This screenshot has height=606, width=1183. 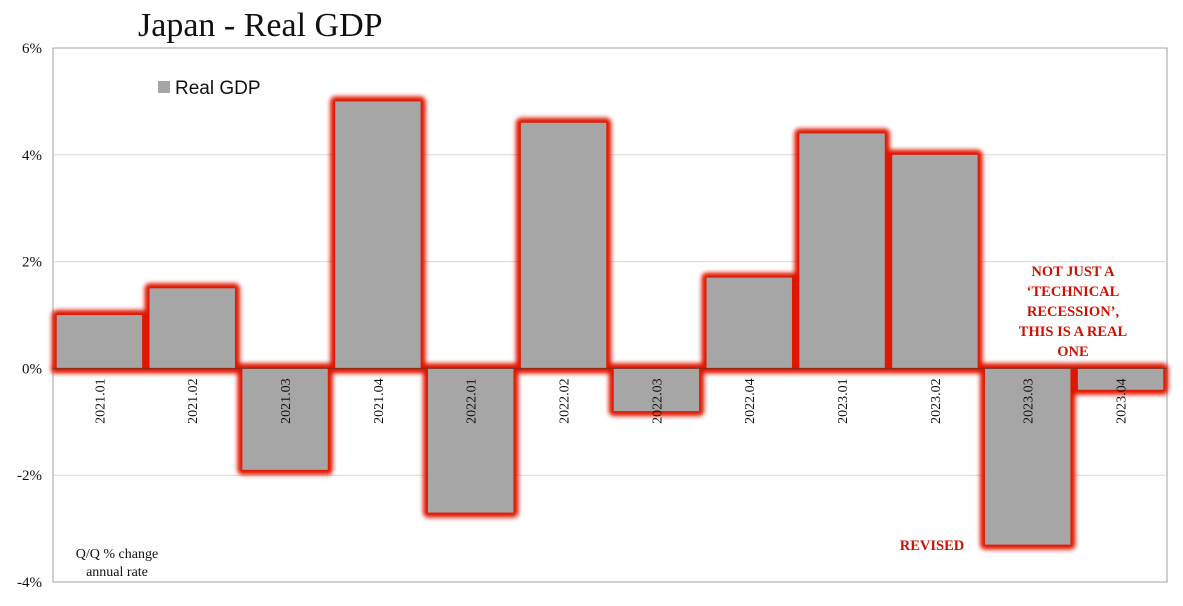 I want to click on callout-line: ‘TECHNICAL, so click(x=1073, y=292).